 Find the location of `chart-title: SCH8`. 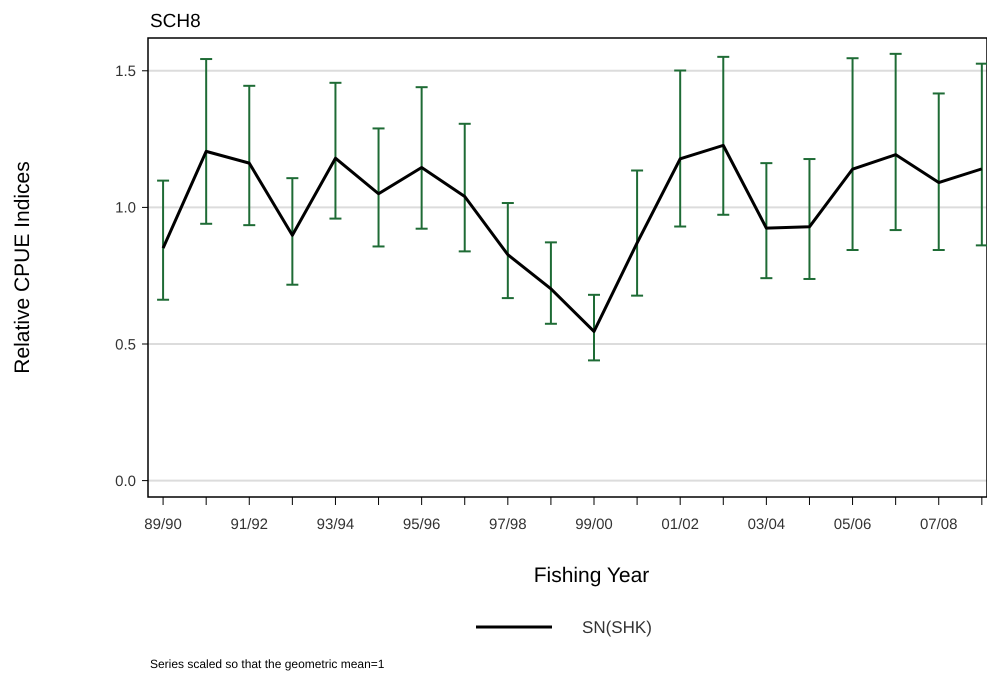

chart-title: SCH8 is located at coordinates (175, 21).